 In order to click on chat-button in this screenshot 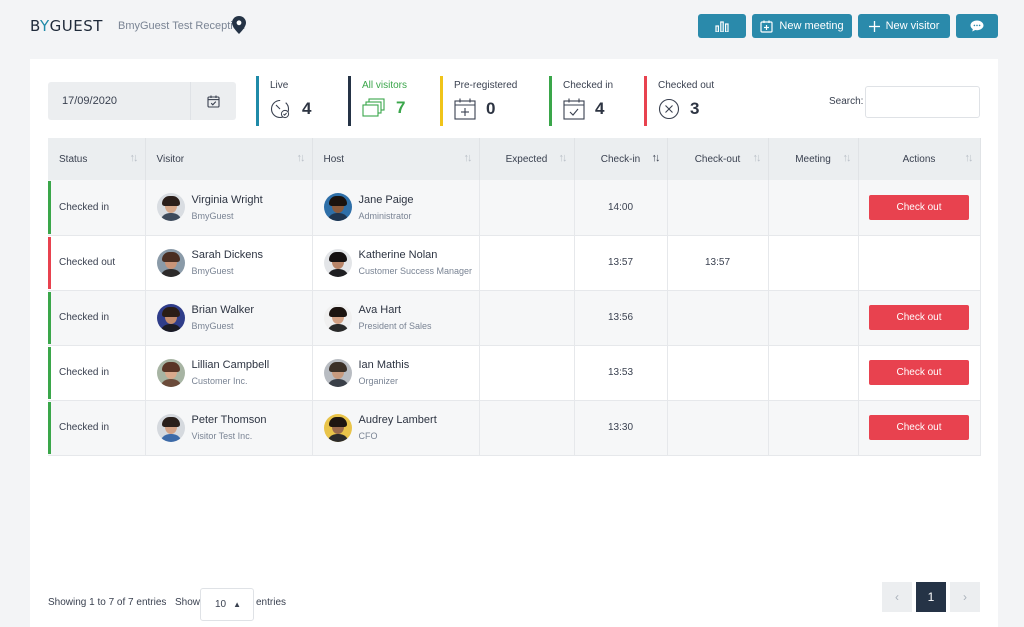, I will do `click(977, 26)`.